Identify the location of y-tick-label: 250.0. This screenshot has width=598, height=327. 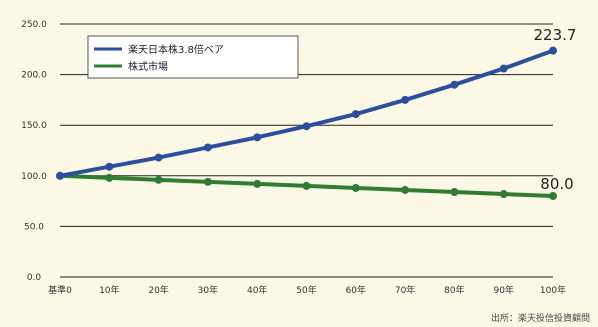
(34, 25).